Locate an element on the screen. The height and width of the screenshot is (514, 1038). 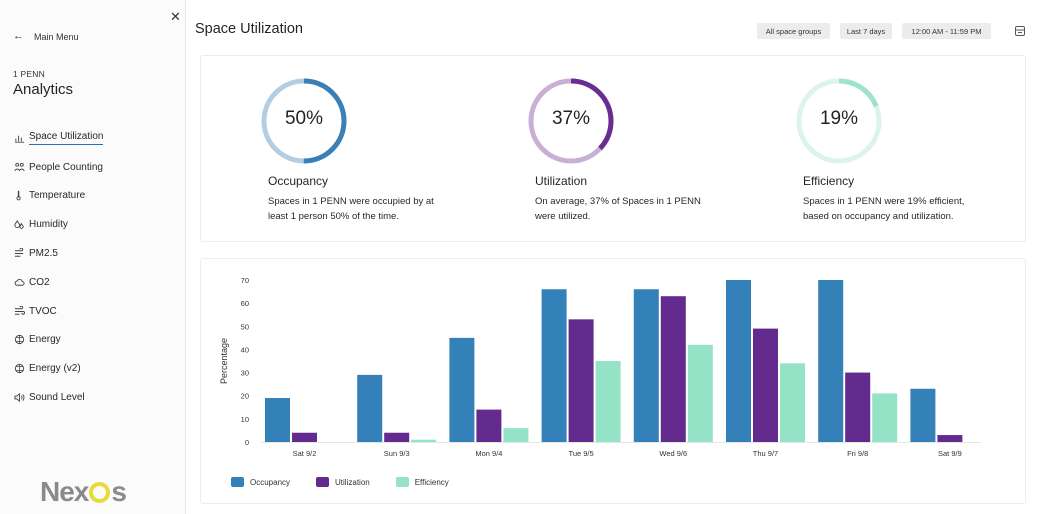
legend-label: Occupancy is located at coordinates (270, 482).